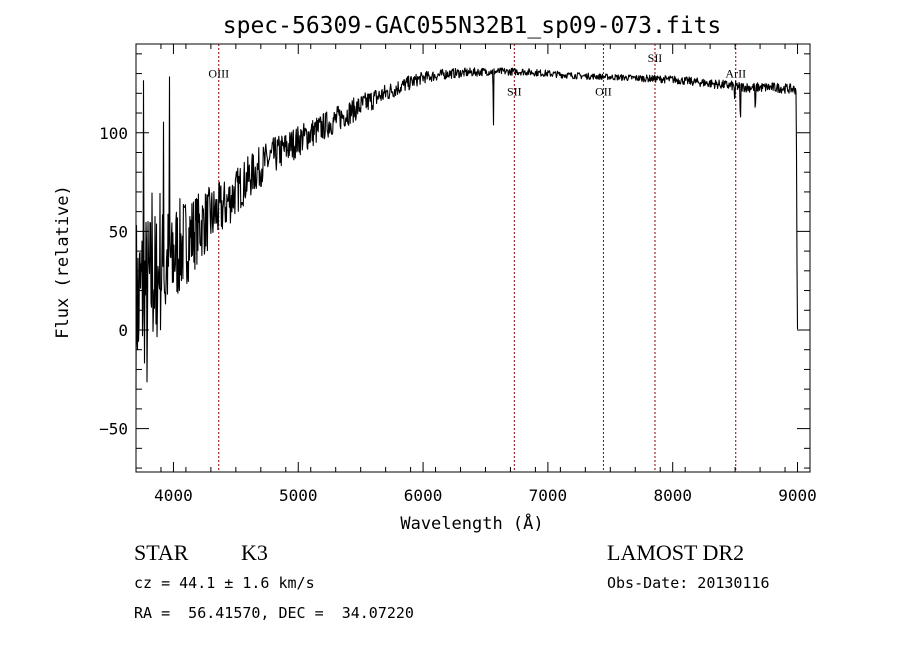  I want to click on x-tick-label: 7000, so click(548, 495).